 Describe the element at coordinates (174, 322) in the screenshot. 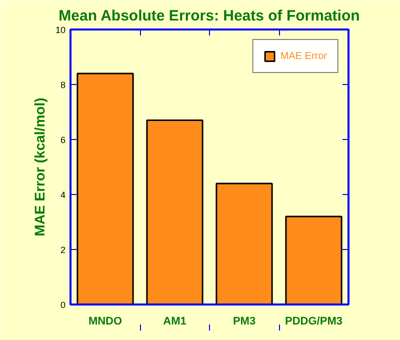

I see `x-tick-label: AM1` at that location.